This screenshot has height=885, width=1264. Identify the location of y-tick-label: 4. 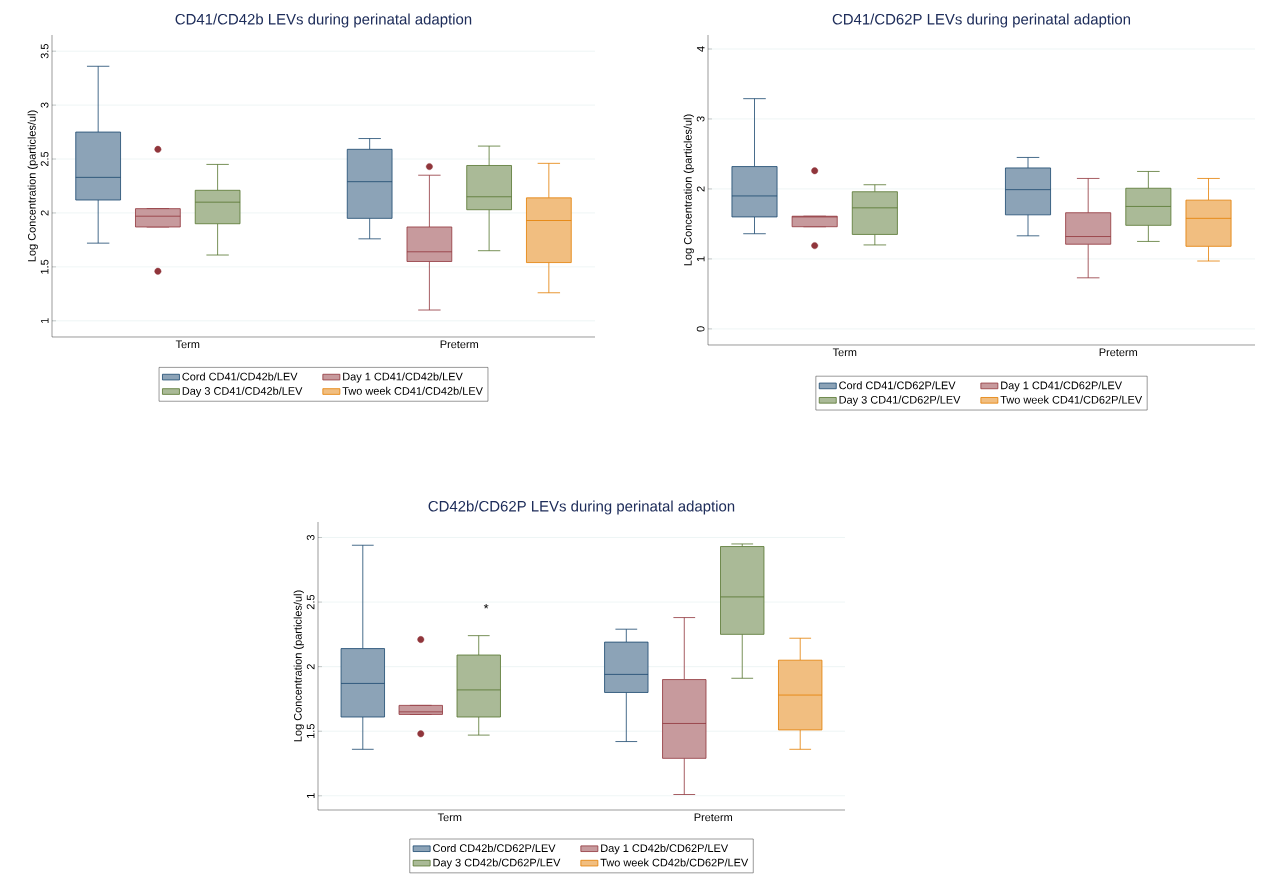
(700, 49).